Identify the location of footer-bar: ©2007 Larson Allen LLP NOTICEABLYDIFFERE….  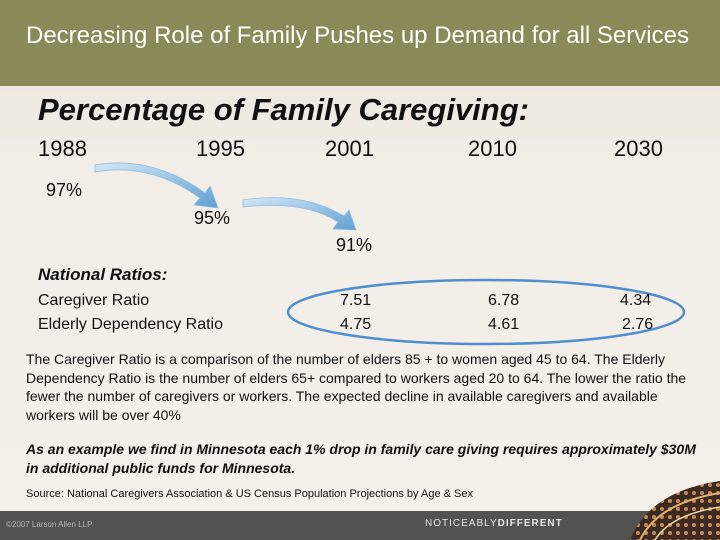
(360, 510).